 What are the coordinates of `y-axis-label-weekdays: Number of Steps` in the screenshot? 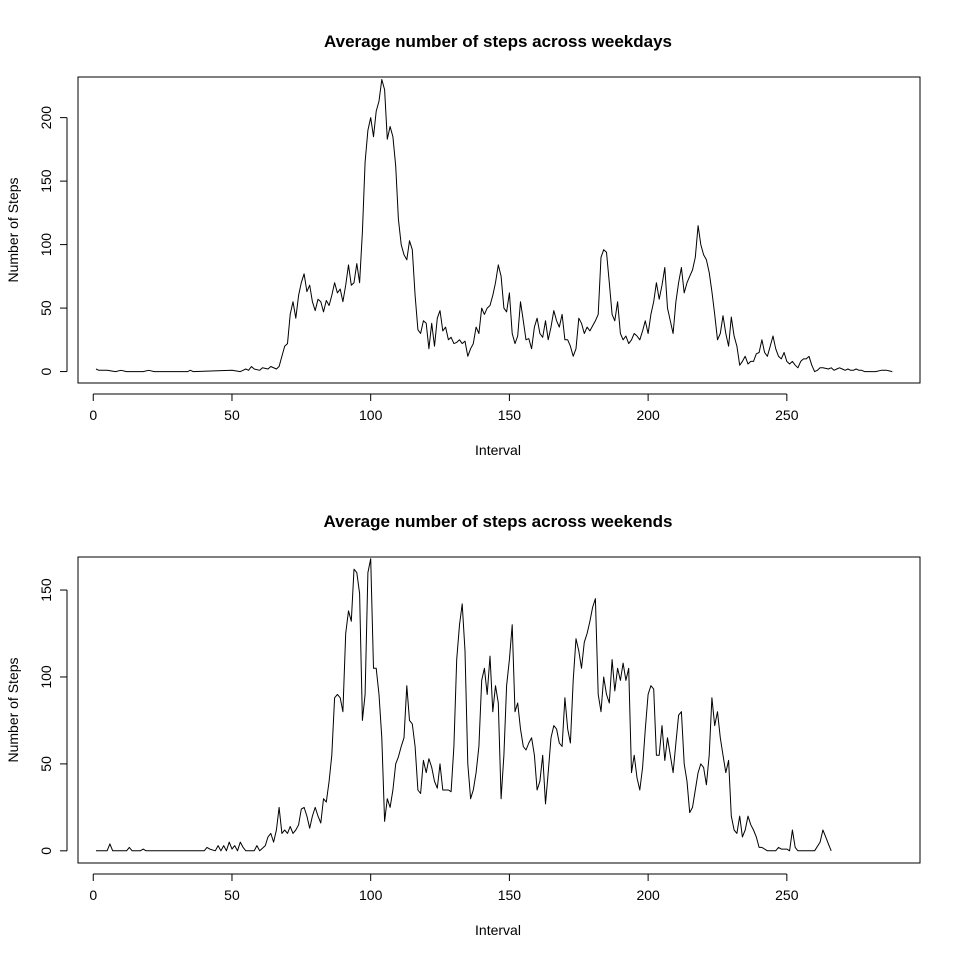 It's located at (13, 229).